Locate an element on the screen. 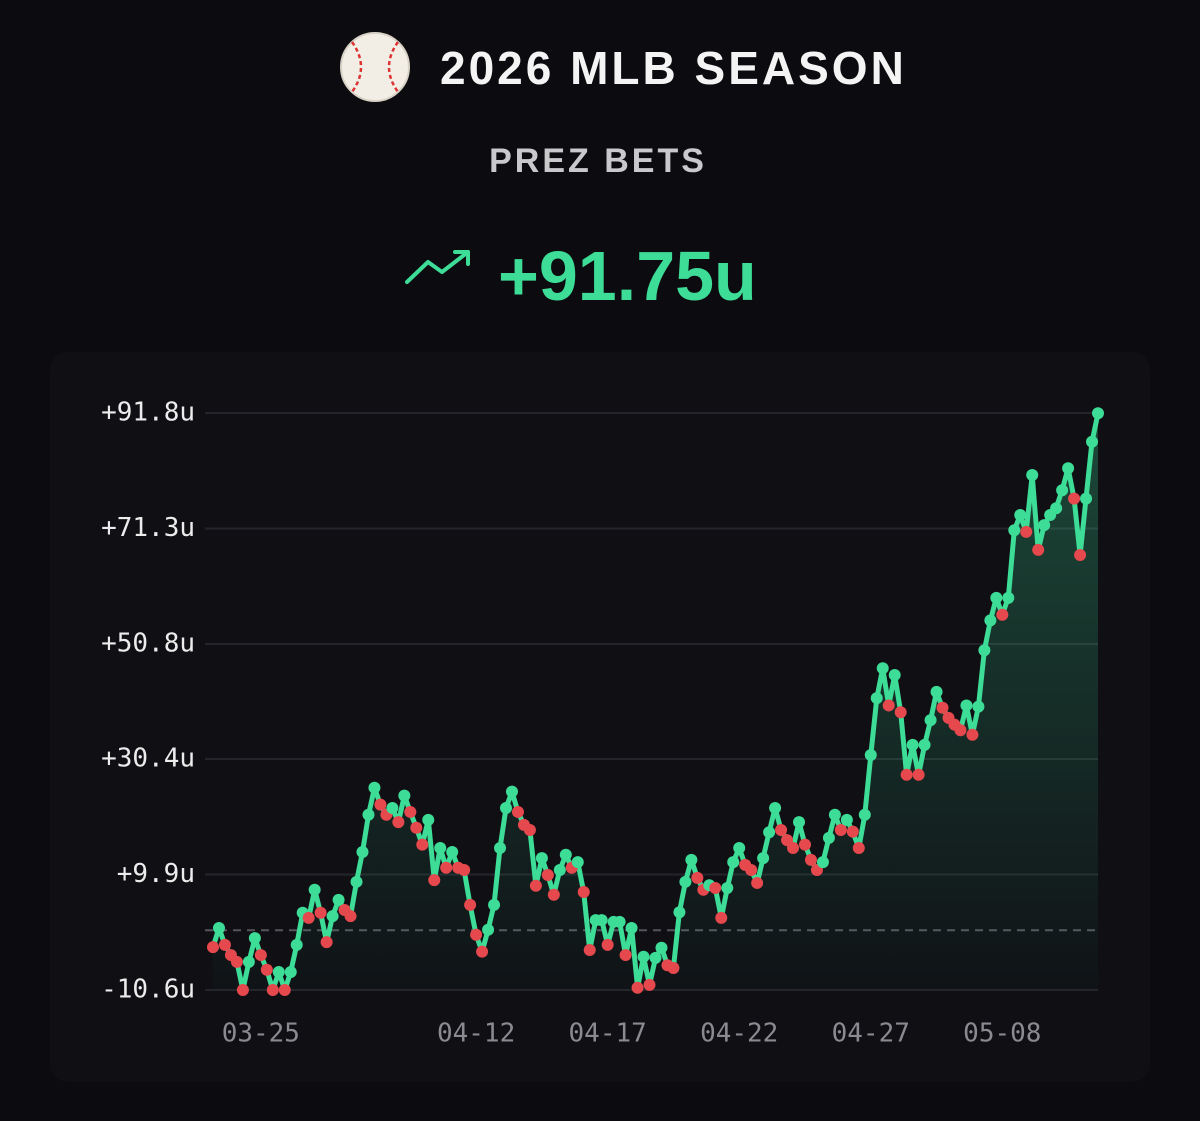 This screenshot has width=1200, height=1121. x-tick-label: 04-22 is located at coordinates (739, 1034).